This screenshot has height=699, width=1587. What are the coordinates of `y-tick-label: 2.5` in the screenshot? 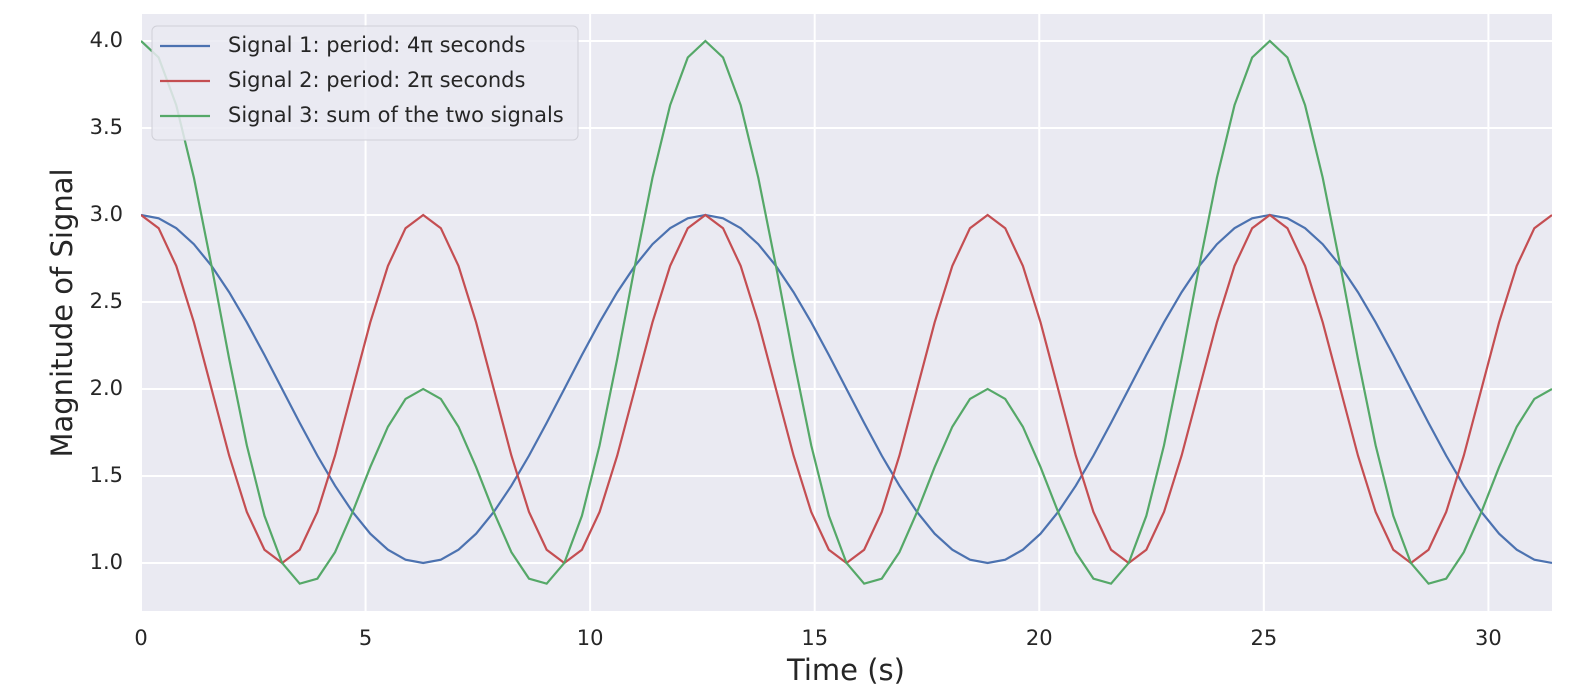 It's located at (106, 301).